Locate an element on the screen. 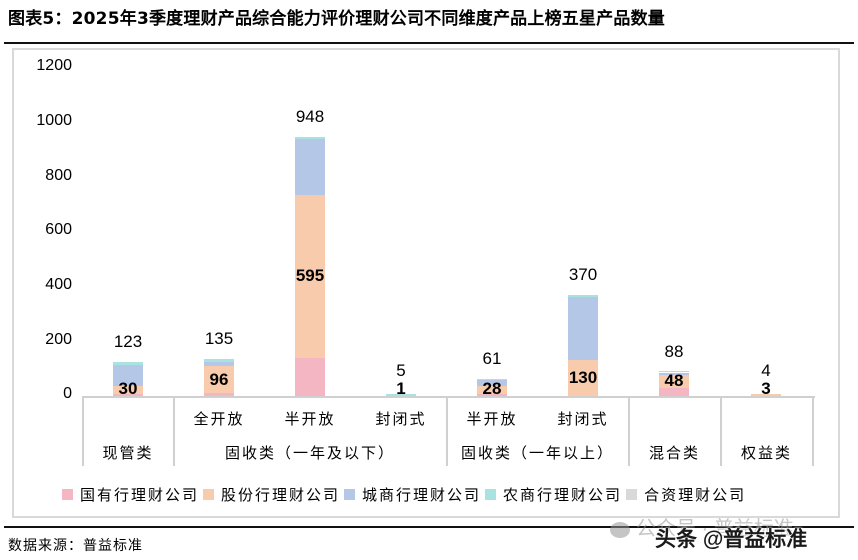  y-tick: 1000 is located at coordinates (54, 120).